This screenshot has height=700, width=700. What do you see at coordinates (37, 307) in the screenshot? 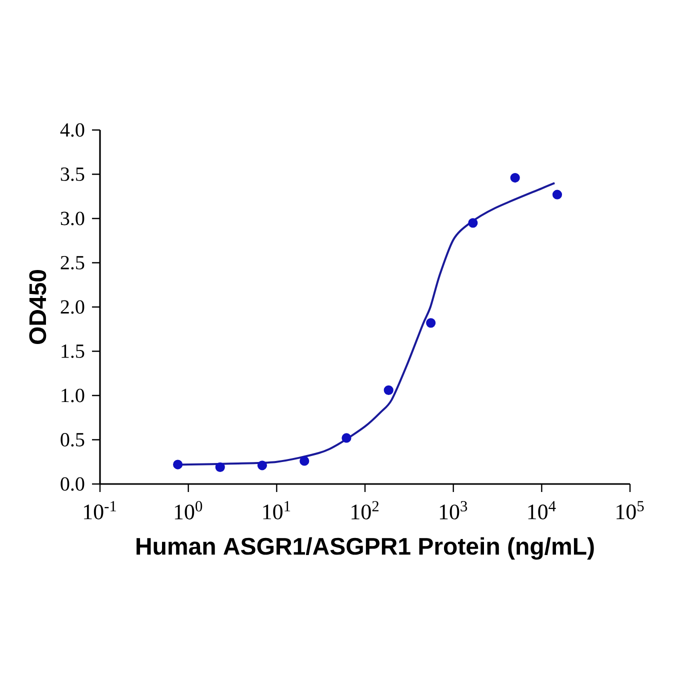
I see `y-axis-title: OD450` at bounding box center [37, 307].